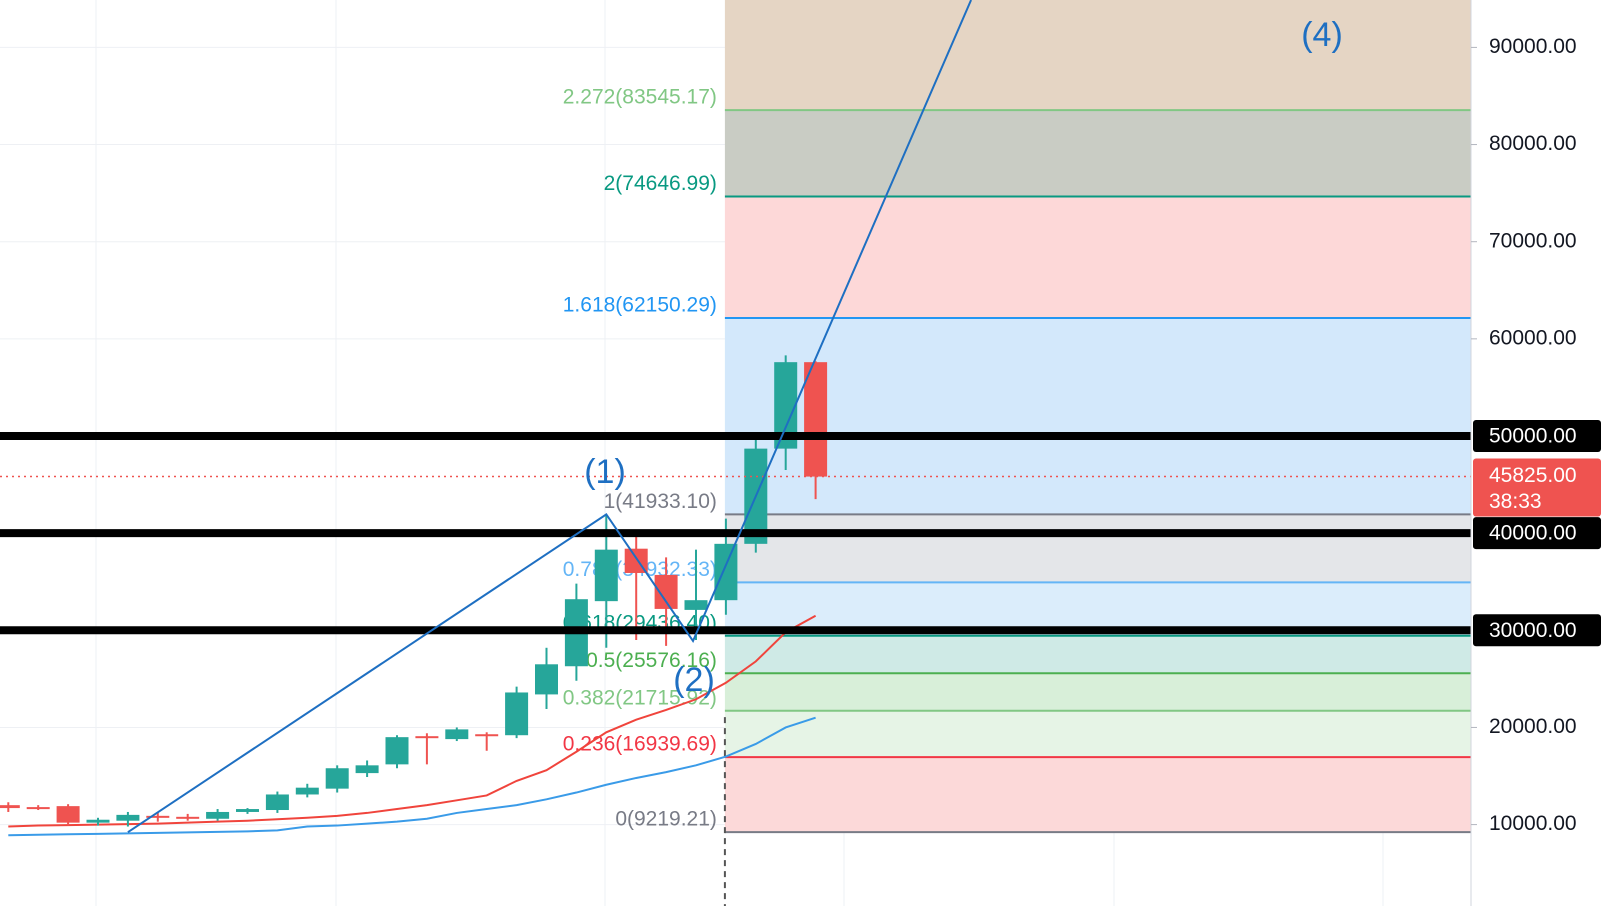  Describe the element at coordinates (651, 660) in the screenshot. I see `fib-label: 0.5(25576.16)` at that location.